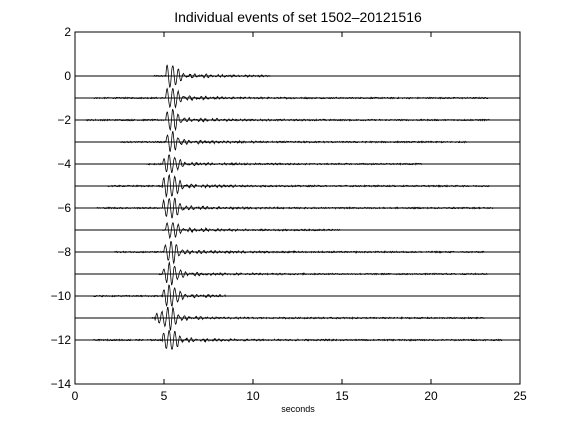 The height and width of the screenshot is (432, 576). Describe the element at coordinates (431, 396) in the screenshot. I see `x-tick-label: 20` at that location.